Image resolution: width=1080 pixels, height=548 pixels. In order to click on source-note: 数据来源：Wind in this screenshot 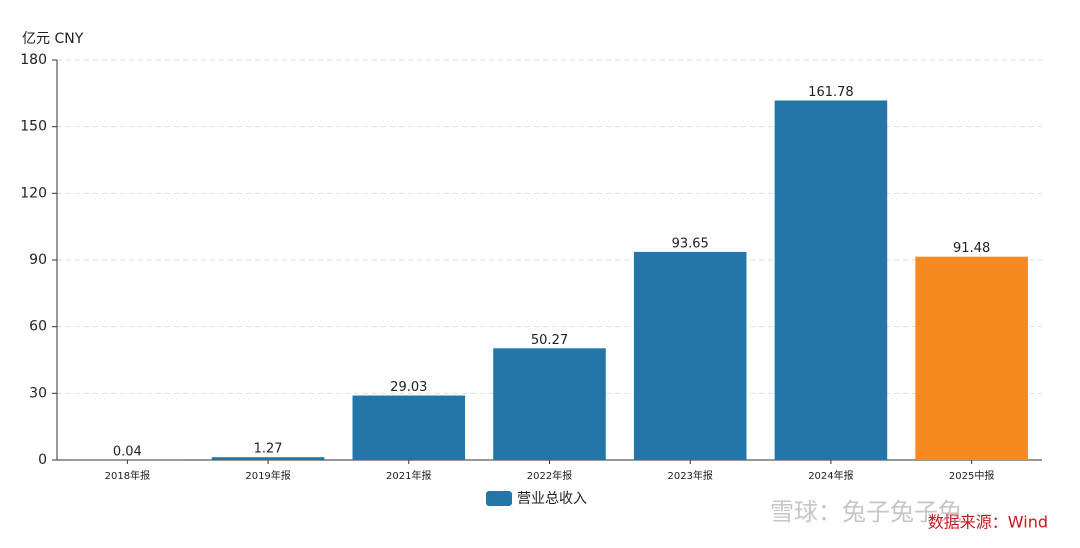, I will do `click(988, 522)`.